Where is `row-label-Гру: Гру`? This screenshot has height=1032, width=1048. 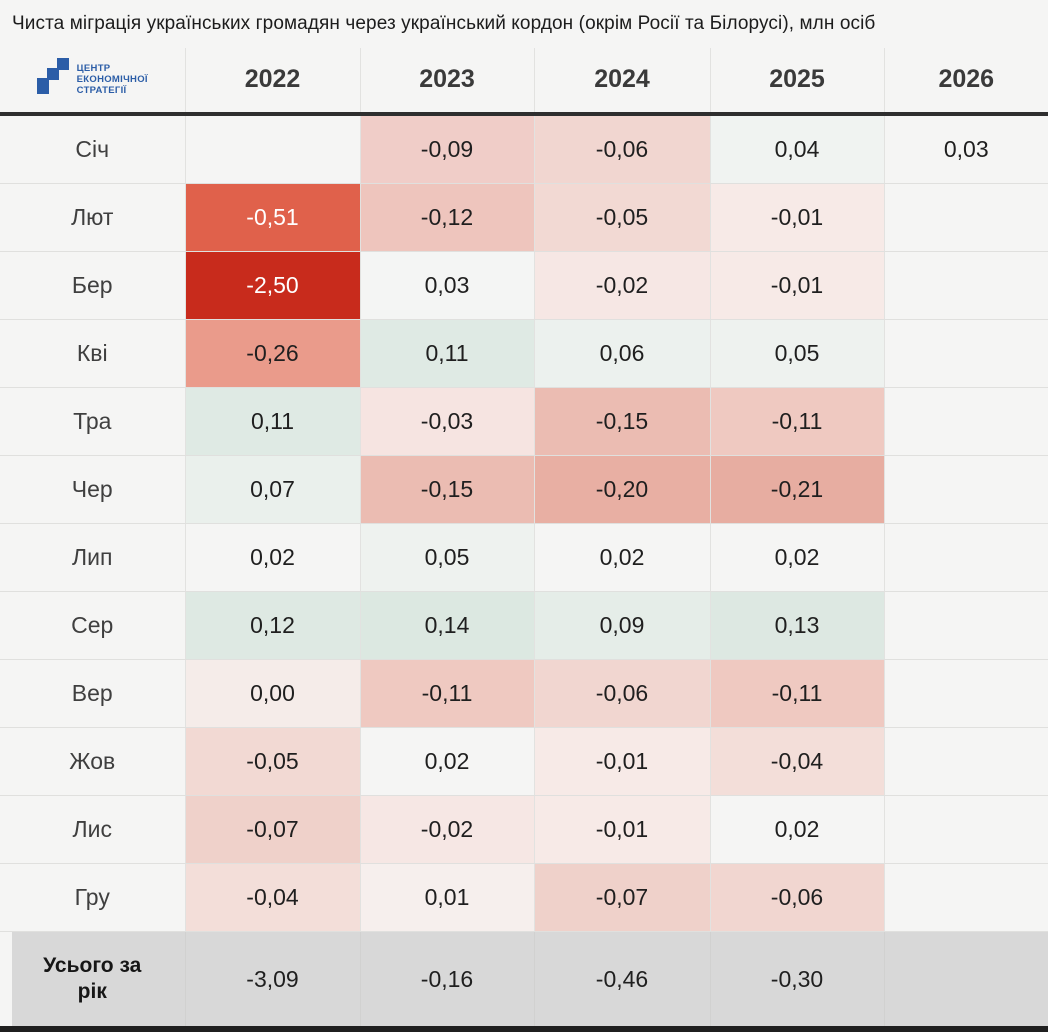 row-label-Гру: Гру is located at coordinates (93, 897).